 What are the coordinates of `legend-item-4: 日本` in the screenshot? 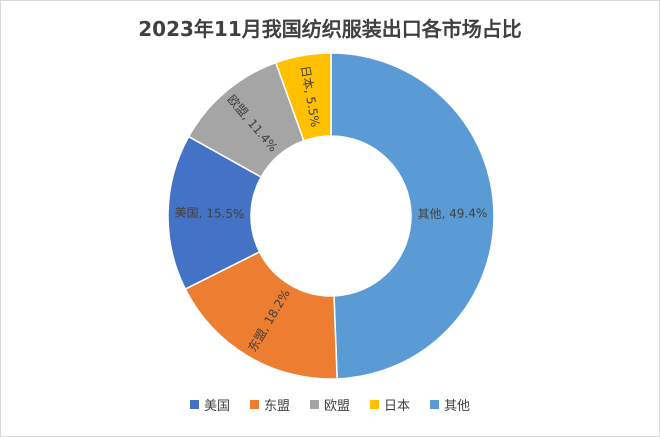 It's located at (390, 404).